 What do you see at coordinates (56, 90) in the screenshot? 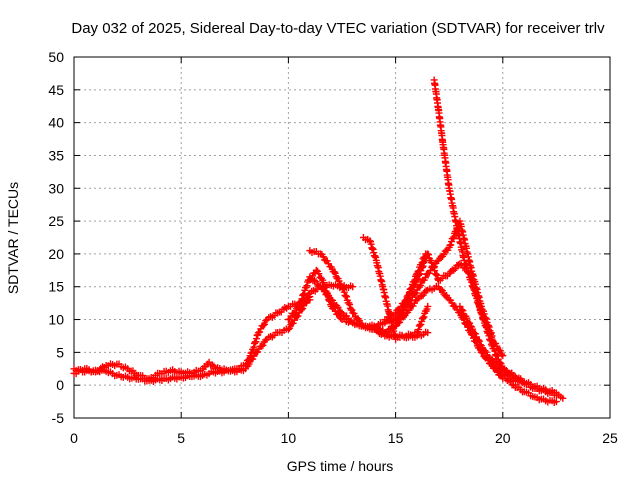
I see `y-tick-label: 45` at bounding box center [56, 90].